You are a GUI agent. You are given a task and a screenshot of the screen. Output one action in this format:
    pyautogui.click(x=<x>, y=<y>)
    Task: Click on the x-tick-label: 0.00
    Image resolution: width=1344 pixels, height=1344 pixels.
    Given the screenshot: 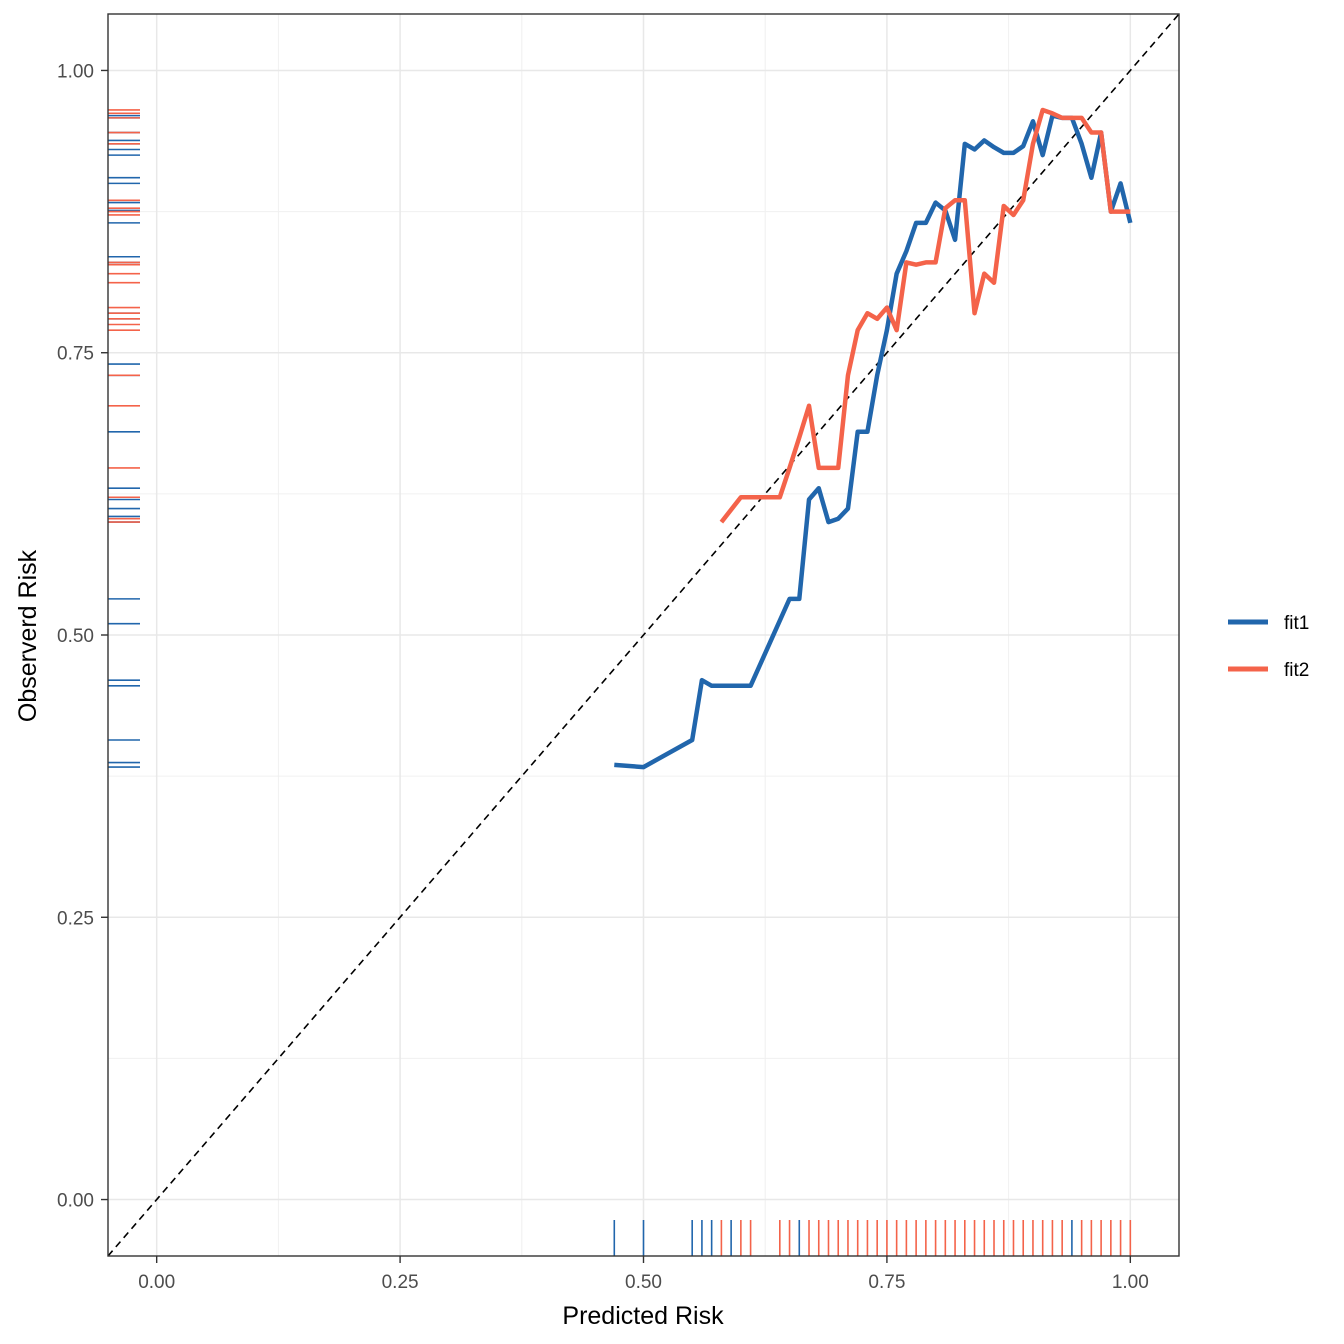 What is the action you would take?
    pyautogui.click(x=156, y=1282)
    